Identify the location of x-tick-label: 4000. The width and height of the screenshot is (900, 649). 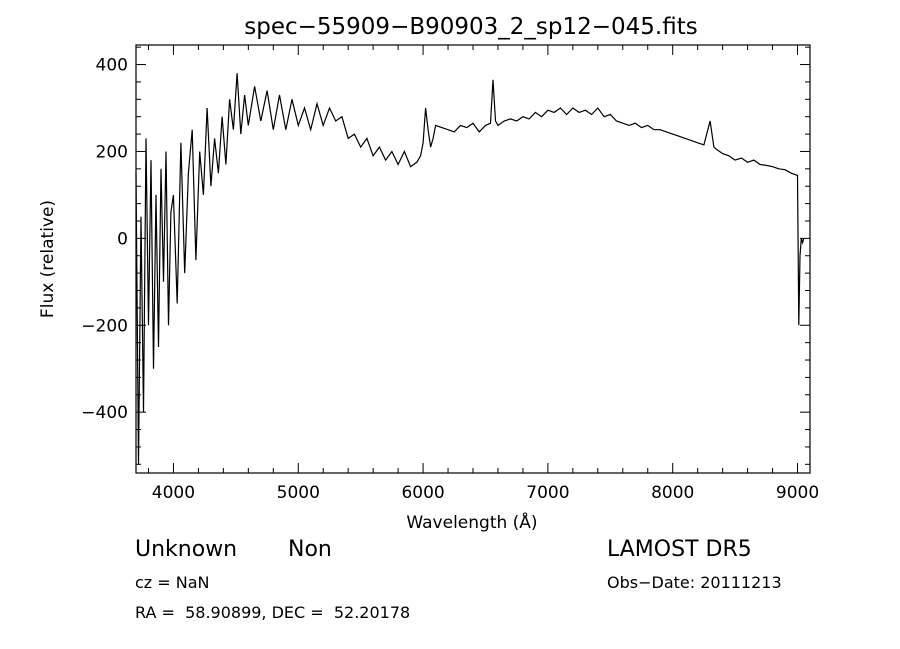
(173, 493).